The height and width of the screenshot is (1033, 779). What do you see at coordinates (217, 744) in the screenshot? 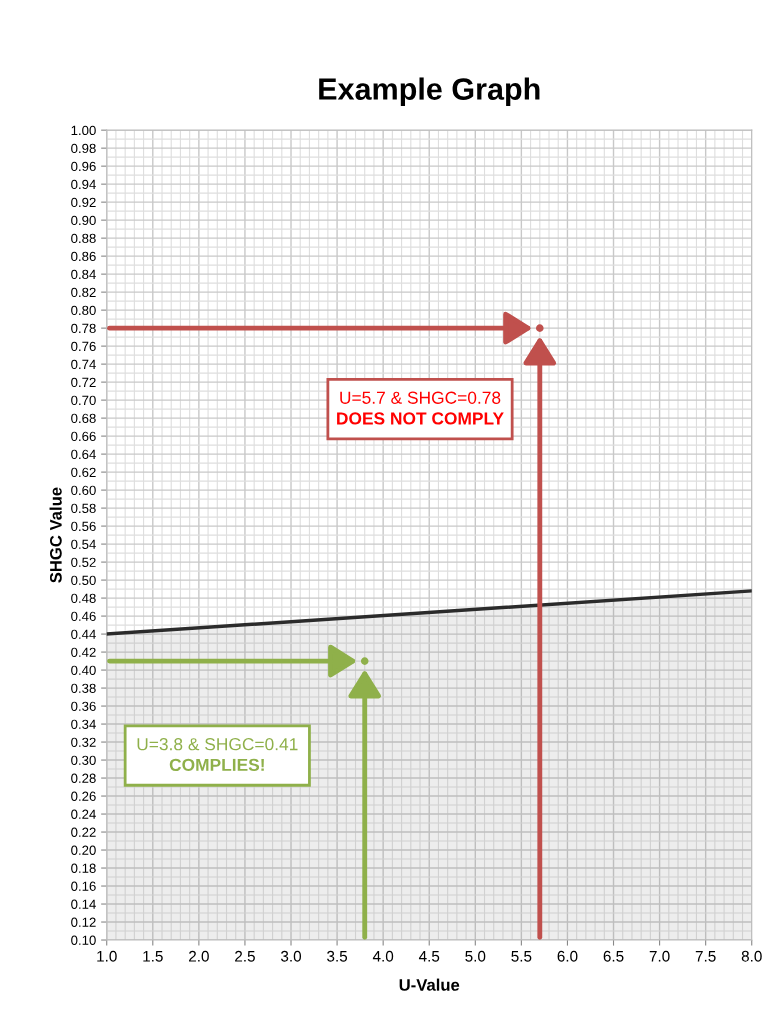
I see `annotation: U=3.8 & SHGC=0.41` at bounding box center [217, 744].